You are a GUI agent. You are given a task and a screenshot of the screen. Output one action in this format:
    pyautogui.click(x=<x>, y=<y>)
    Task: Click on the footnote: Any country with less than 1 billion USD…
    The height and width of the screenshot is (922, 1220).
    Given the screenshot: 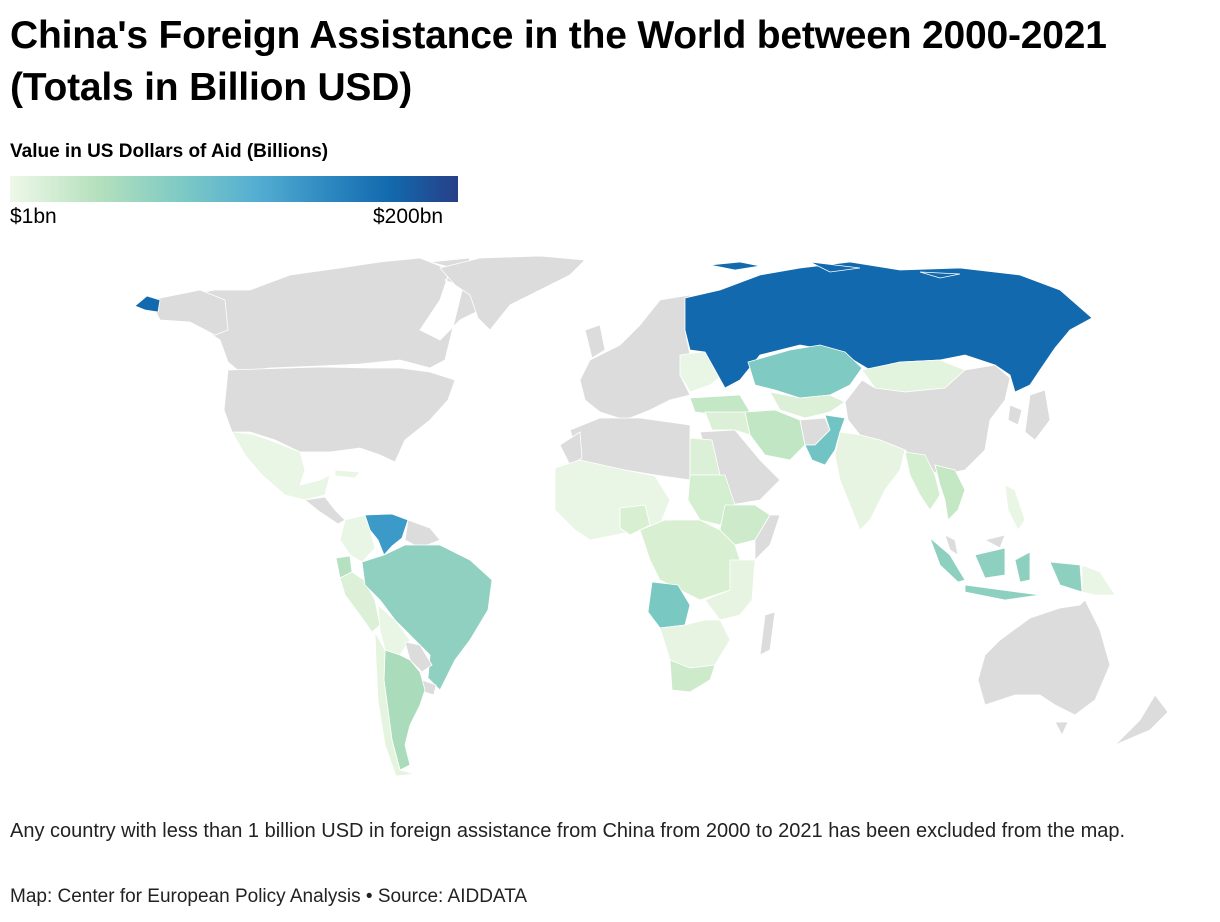 What is the action you would take?
    pyautogui.click(x=568, y=831)
    